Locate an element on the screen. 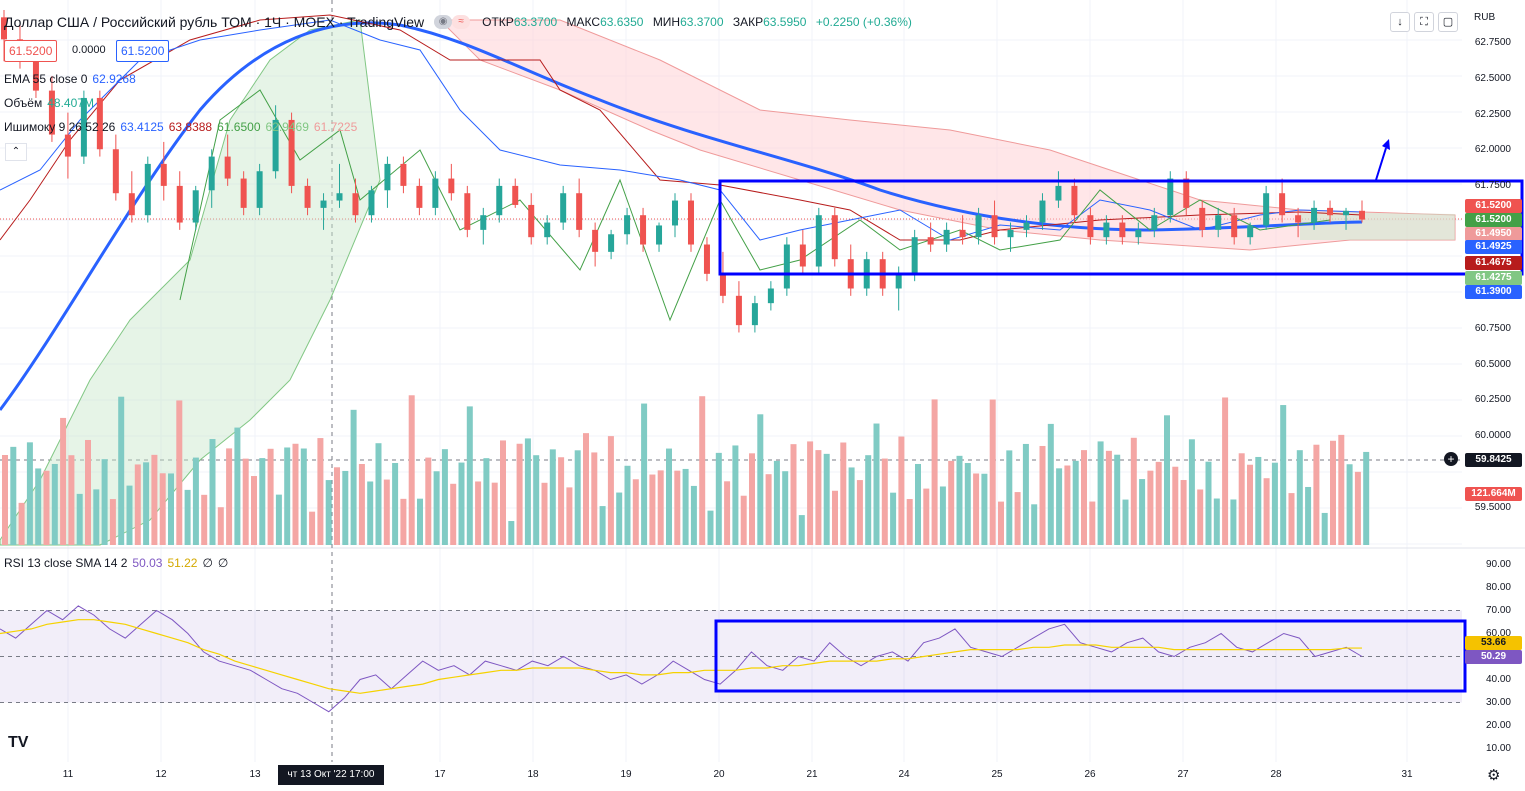  currency-label: RUB is located at coordinates (1485, 17).